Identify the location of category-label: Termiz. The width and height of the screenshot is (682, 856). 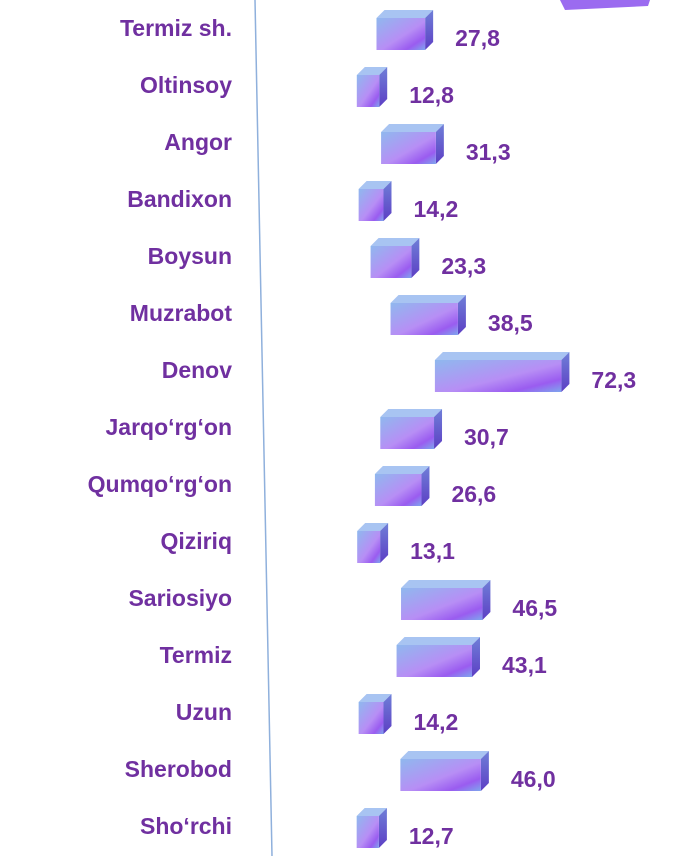
(196, 655).